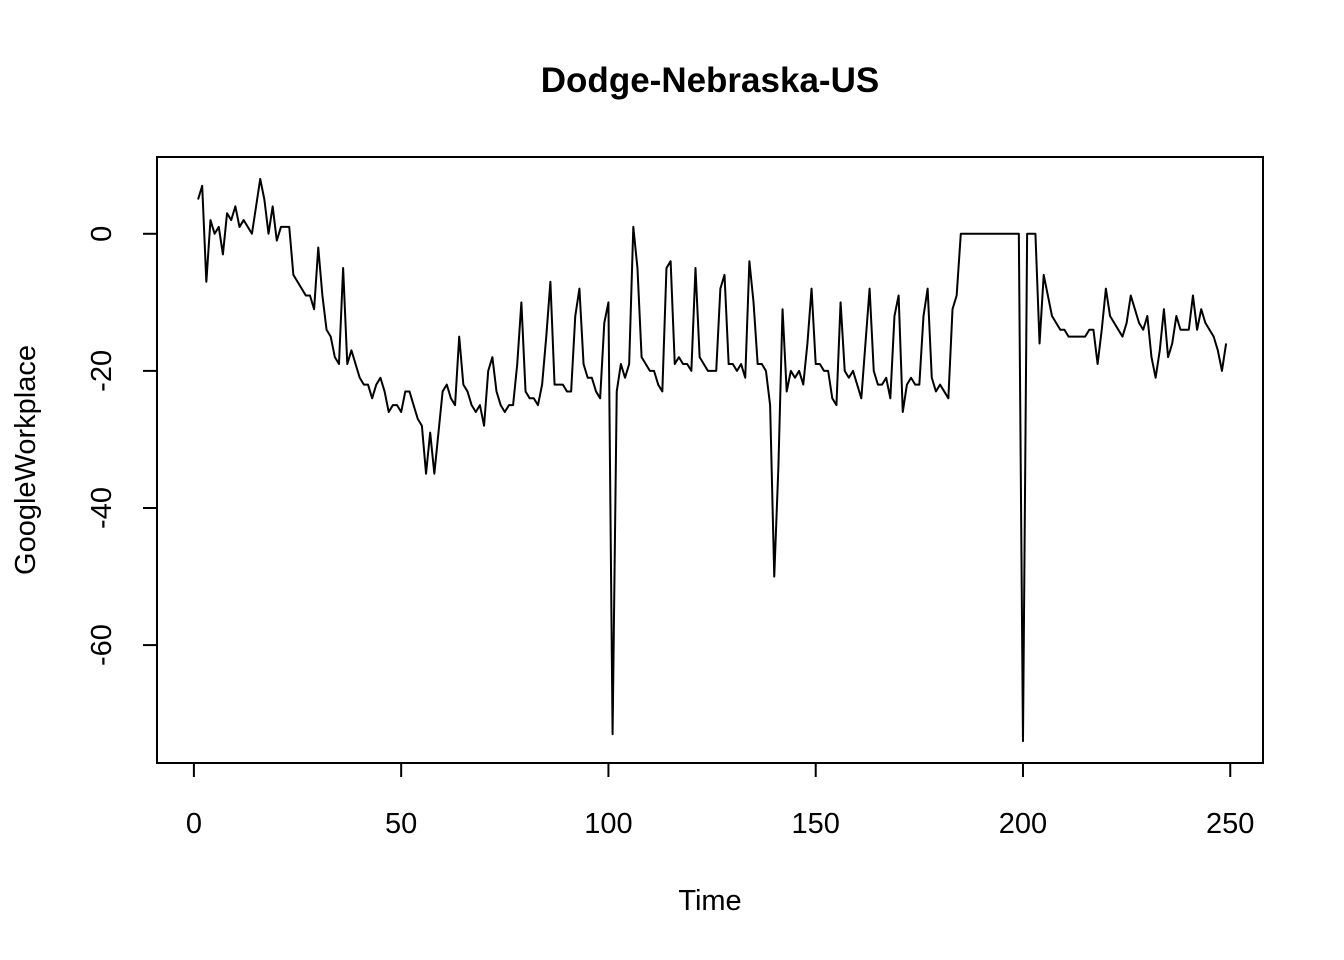 This screenshot has height=960, width=1344. Describe the element at coordinates (710, 80) in the screenshot. I see `chart-title: Dodge-Nebraska-US` at that location.